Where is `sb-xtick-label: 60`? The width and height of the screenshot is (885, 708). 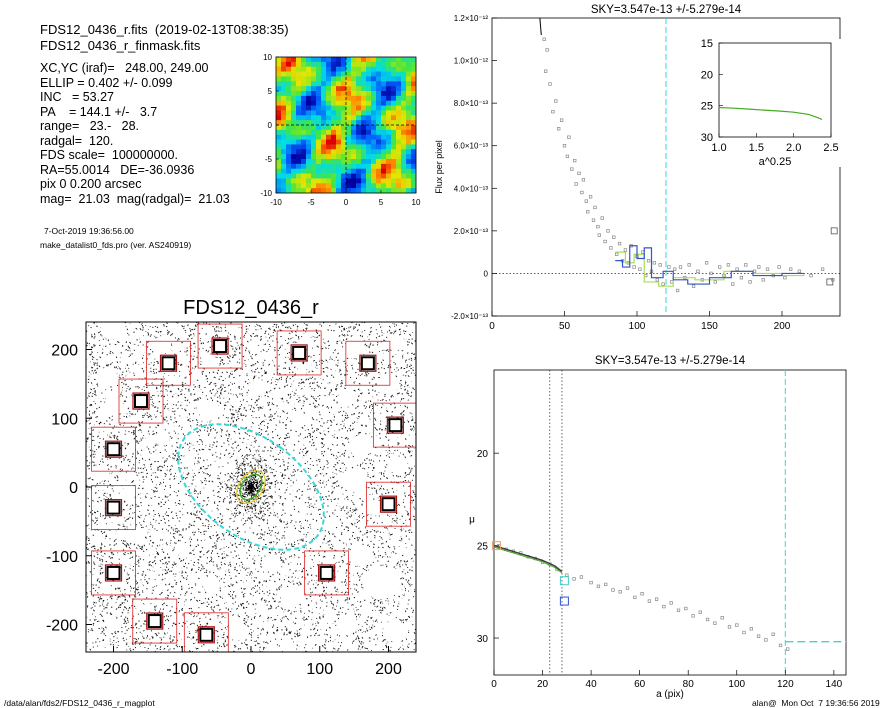
sb-xtick-label: 60 is located at coordinates (640, 684).